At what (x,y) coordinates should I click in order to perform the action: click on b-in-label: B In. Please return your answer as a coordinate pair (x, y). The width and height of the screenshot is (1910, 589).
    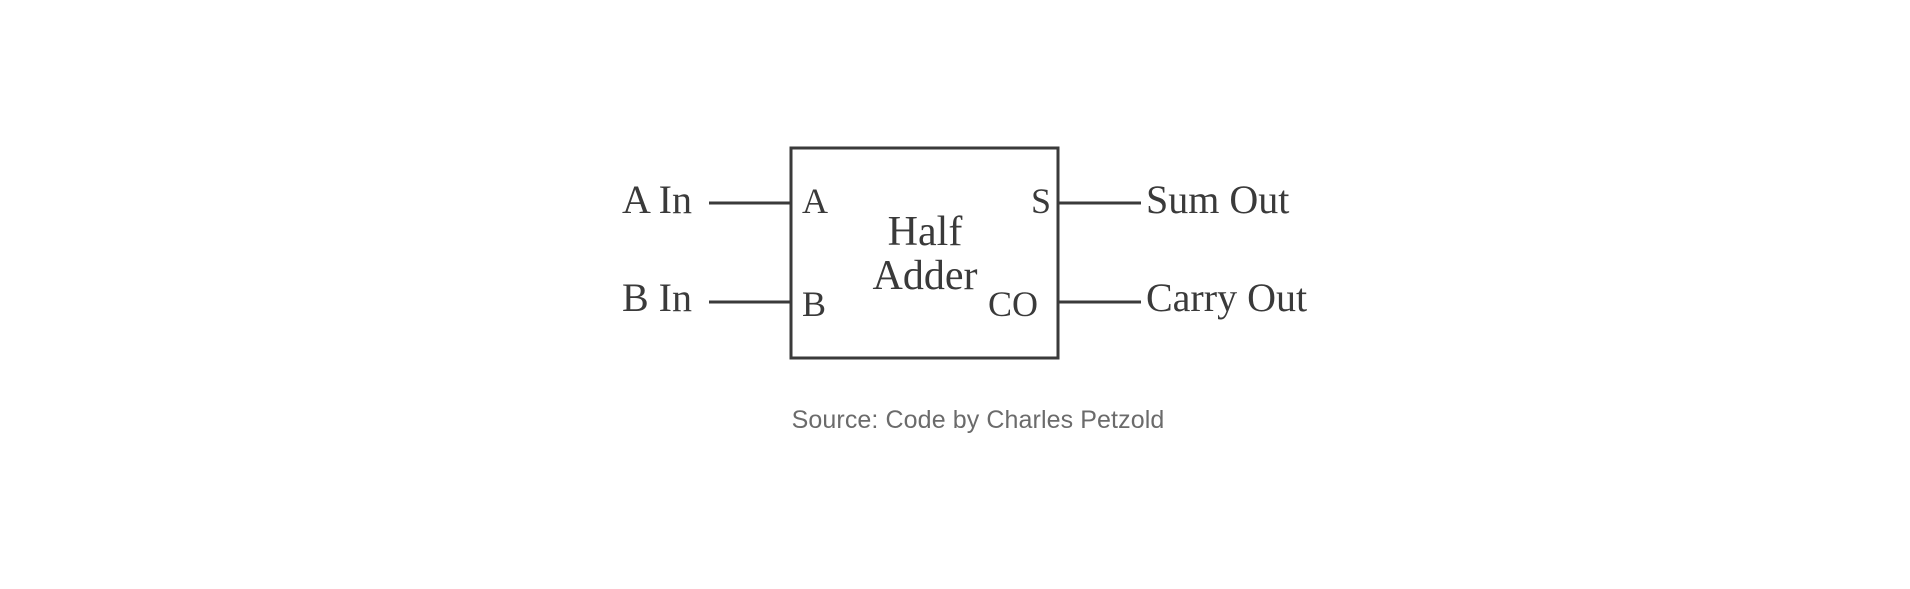
    Looking at the image, I should click on (657, 297).